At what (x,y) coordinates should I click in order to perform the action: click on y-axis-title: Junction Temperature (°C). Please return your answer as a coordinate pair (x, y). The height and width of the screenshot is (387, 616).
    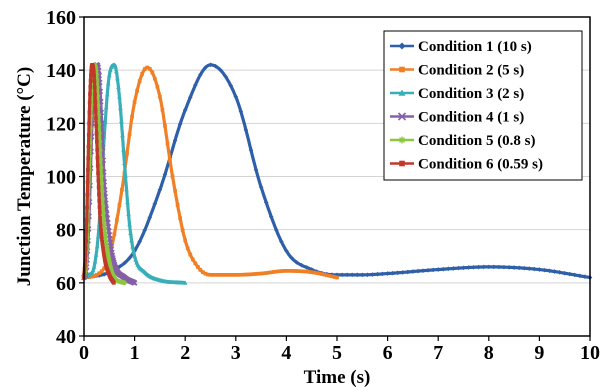
    Looking at the image, I should click on (24, 176).